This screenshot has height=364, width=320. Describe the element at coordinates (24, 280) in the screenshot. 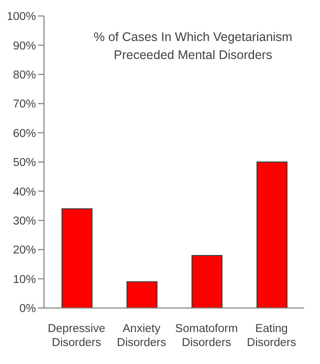

I see `y-tick-label: 10%` at that location.